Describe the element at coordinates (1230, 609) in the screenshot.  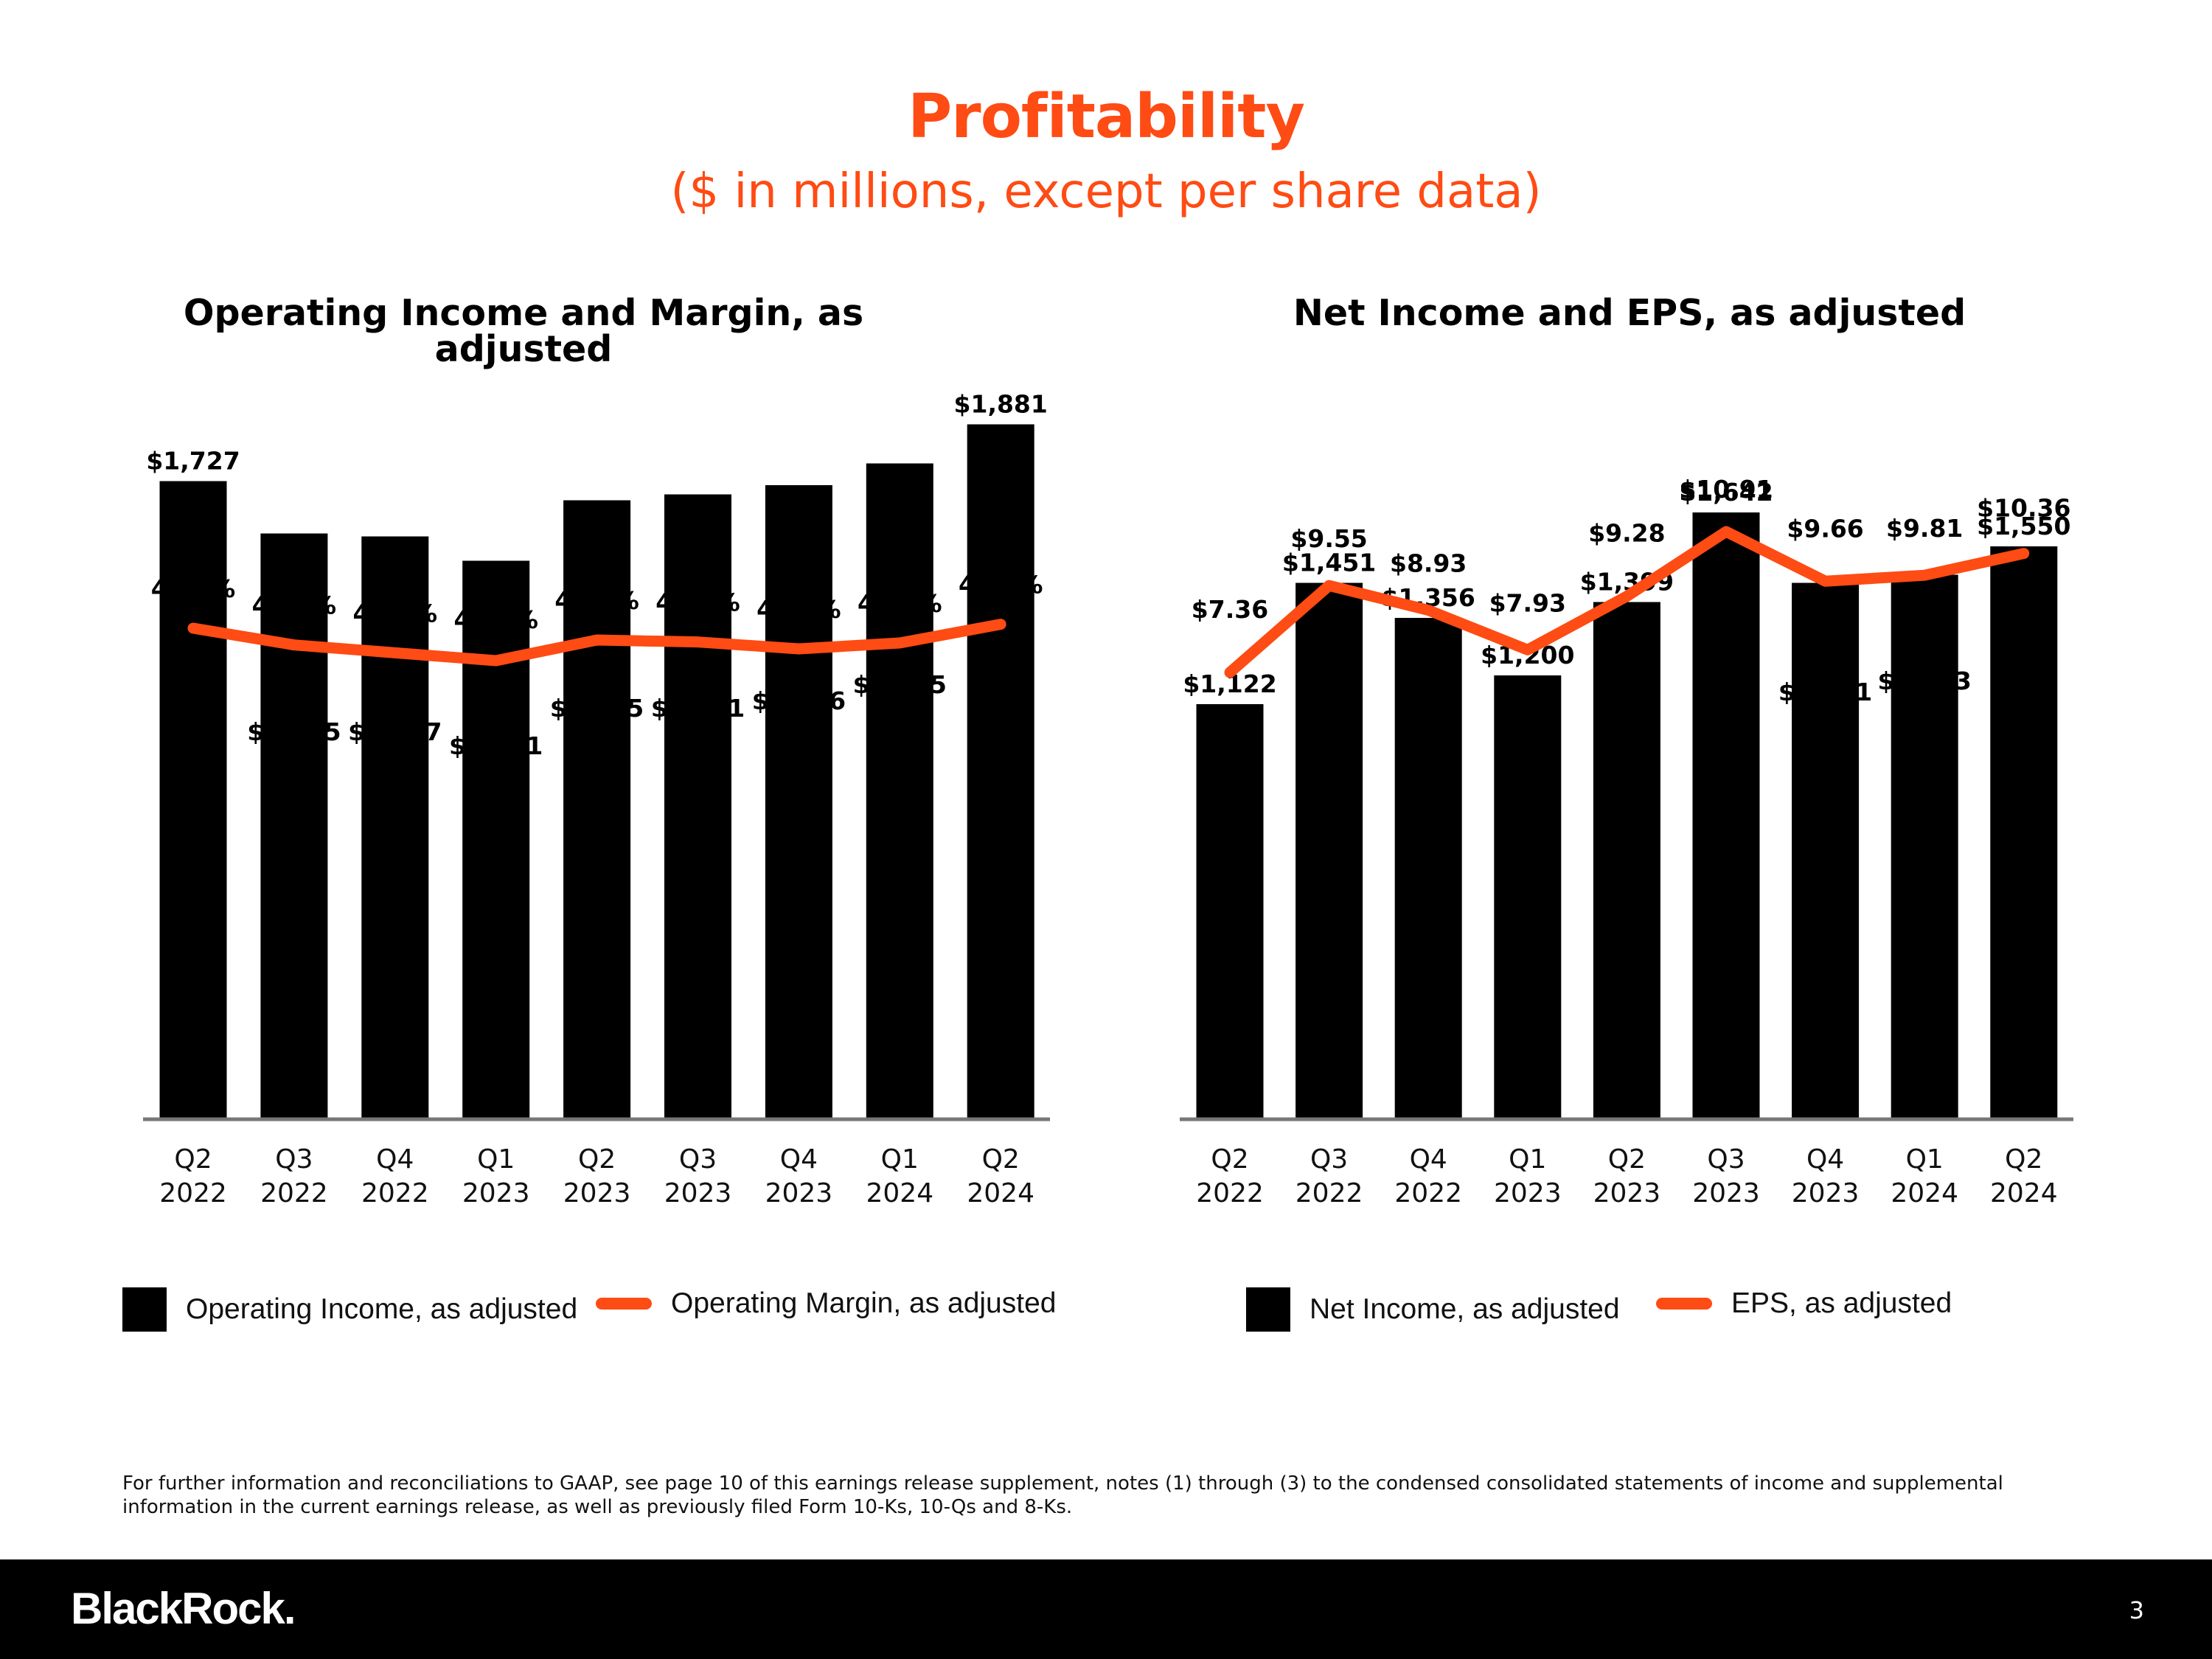
I see `line-value-label: $7.36` at that location.